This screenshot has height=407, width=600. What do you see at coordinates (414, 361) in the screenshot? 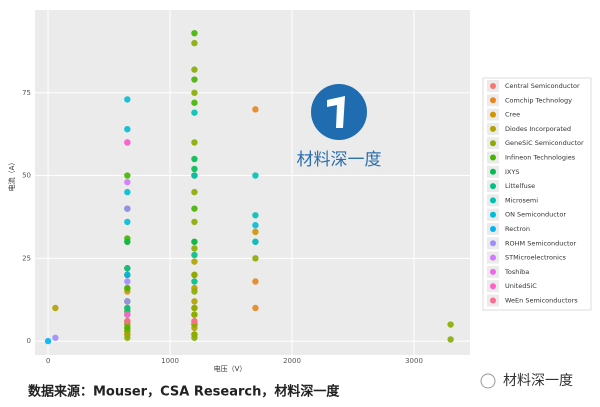
I see `x-tick-label: 3000` at bounding box center [414, 361].